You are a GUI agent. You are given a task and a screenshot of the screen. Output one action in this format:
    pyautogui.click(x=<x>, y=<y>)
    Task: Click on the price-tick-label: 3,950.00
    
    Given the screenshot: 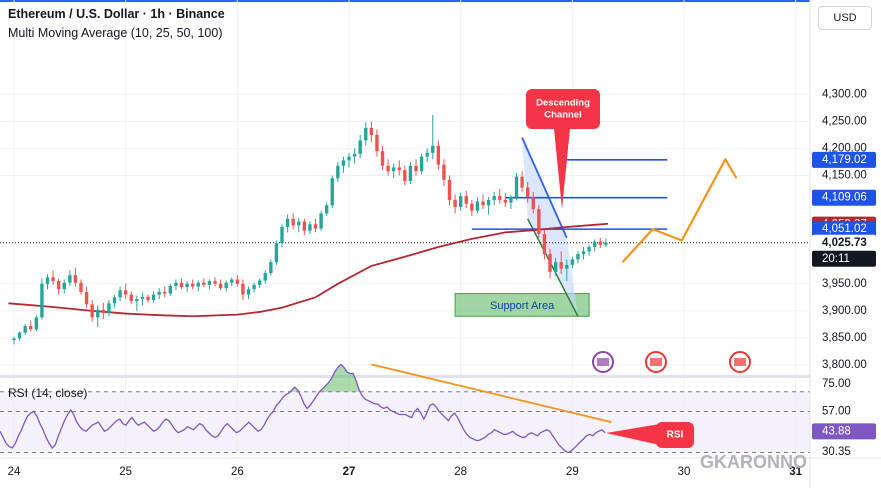 What is the action you would take?
    pyautogui.click(x=844, y=284)
    